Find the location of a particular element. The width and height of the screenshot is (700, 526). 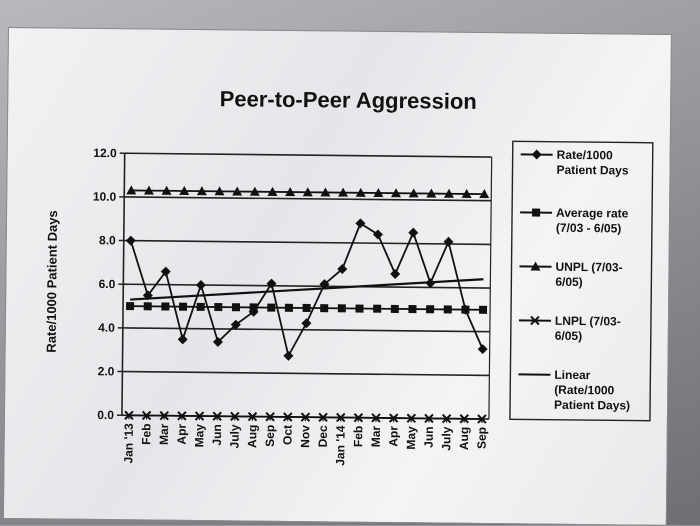

legend-label: Rate/1000 is located at coordinates (585, 155).